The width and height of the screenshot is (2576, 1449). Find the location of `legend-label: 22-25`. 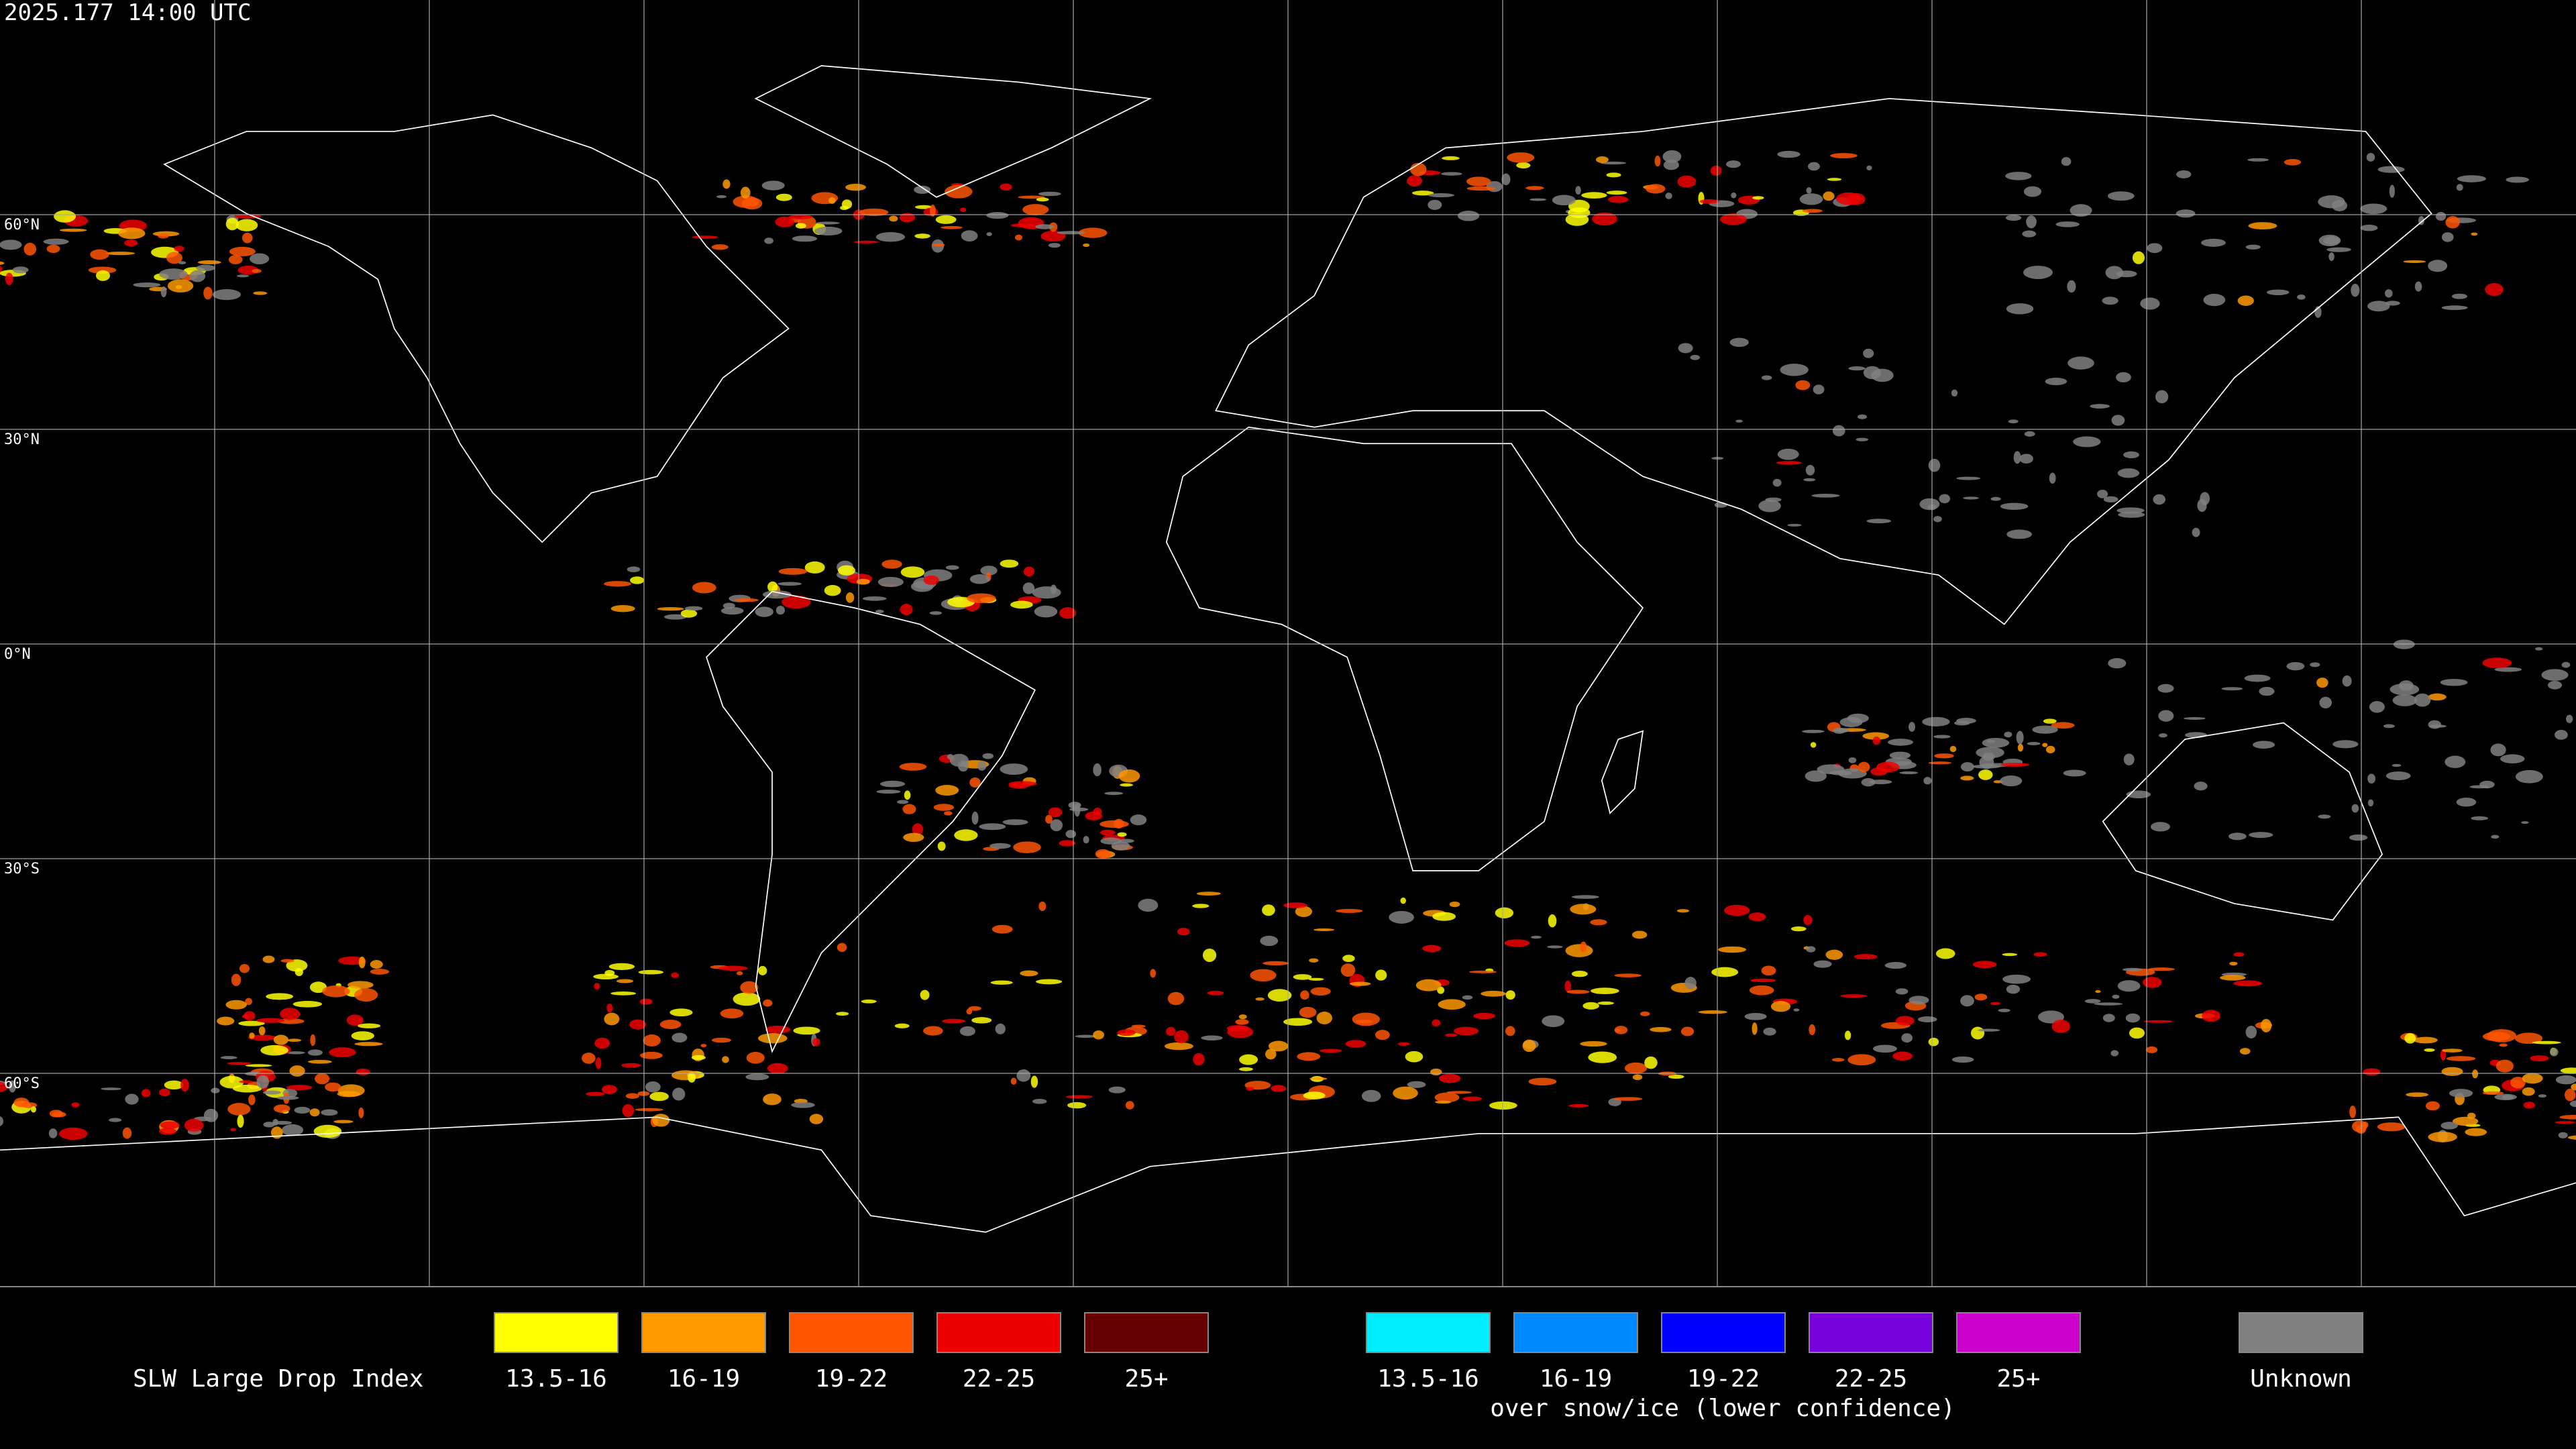

legend-label: 22-25 is located at coordinates (999, 1379).